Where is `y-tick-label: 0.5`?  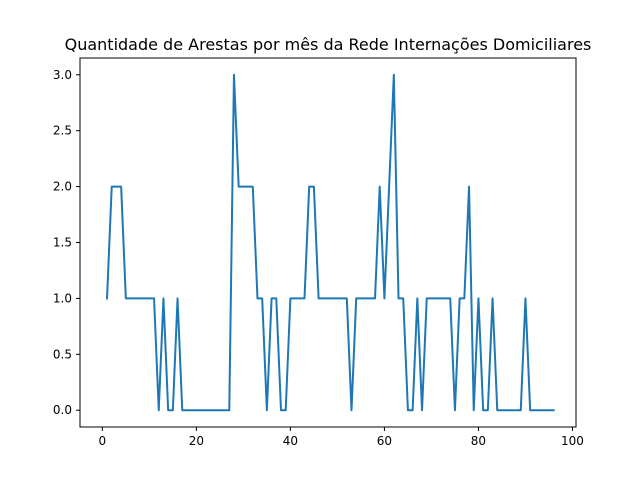 y-tick-label: 0.5 is located at coordinates (62, 354).